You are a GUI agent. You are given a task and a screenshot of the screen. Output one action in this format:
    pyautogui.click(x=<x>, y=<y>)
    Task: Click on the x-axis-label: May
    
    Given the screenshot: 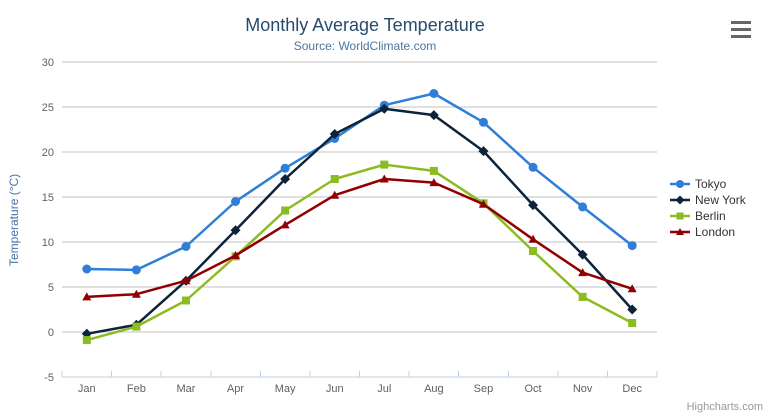 What is the action you would take?
    pyautogui.click(x=285, y=389)
    